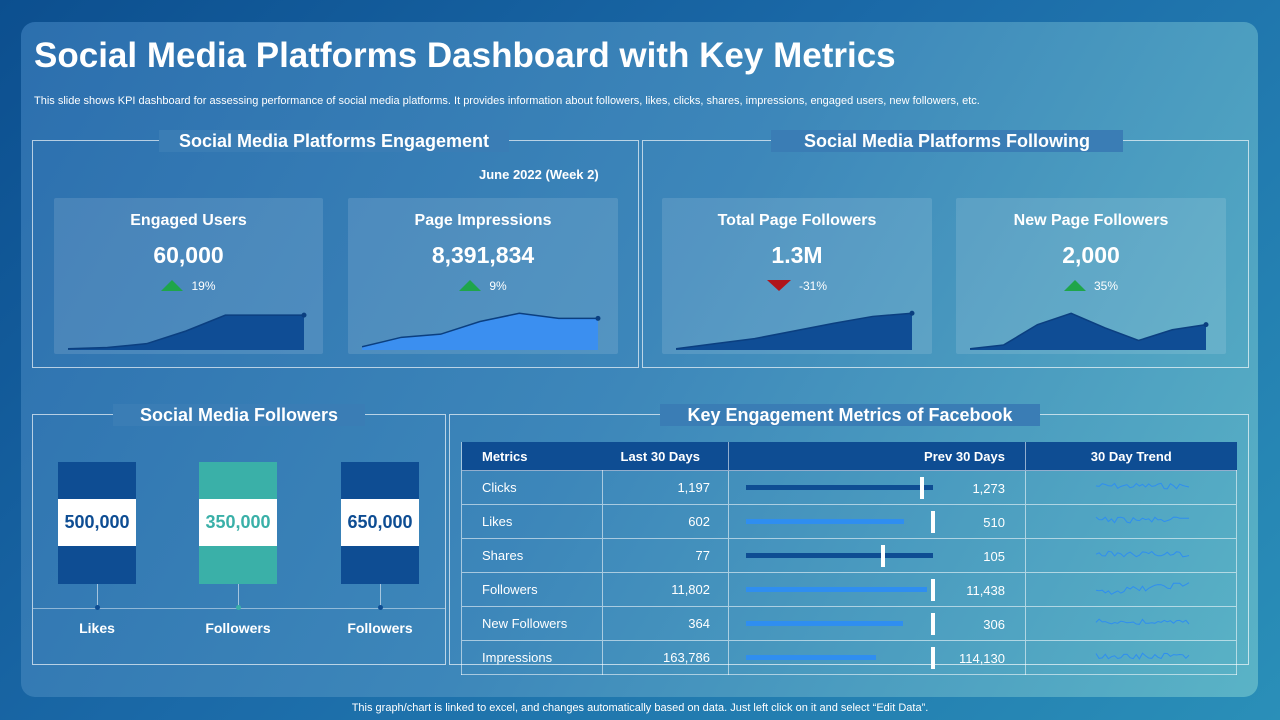 This screenshot has width=1280, height=720. What do you see at coordinates (994, 624) in the screenshot?
I see `prev30-value: 306` at bounding box center [994, 624].